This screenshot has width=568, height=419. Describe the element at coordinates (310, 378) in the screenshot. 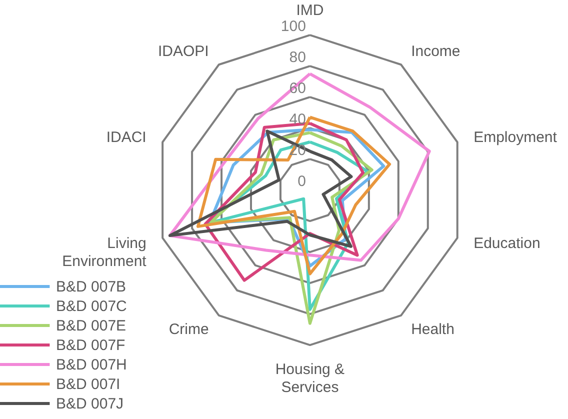

I see `spoke-label: Housing & Services` at that location.